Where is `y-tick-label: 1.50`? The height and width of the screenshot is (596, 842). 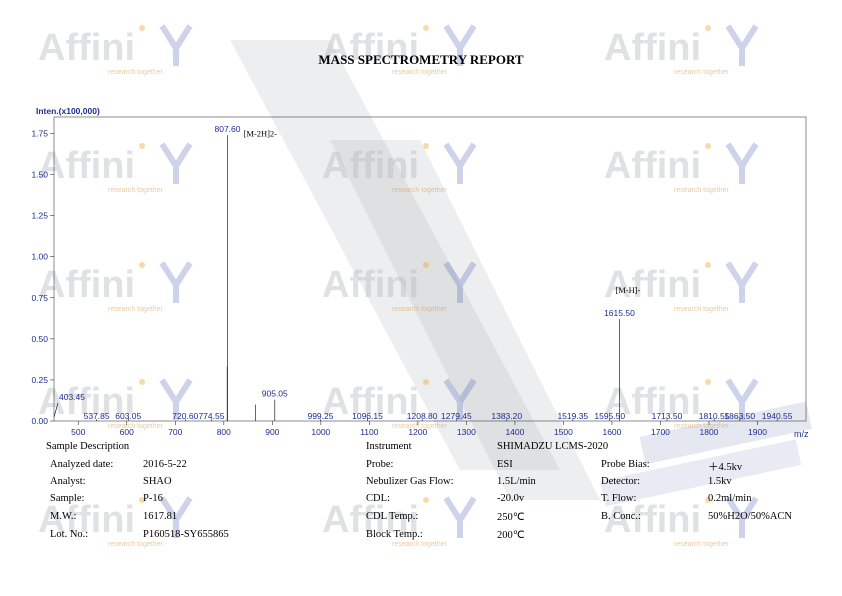
y-tick-label: 1.50 is located at coordinates (39, 175).